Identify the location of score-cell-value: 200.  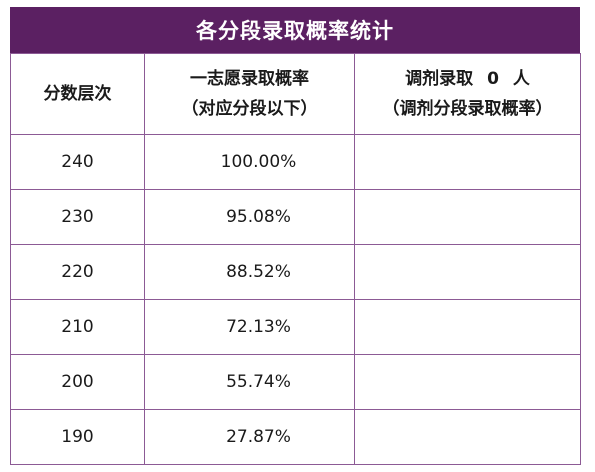
(77, 382).